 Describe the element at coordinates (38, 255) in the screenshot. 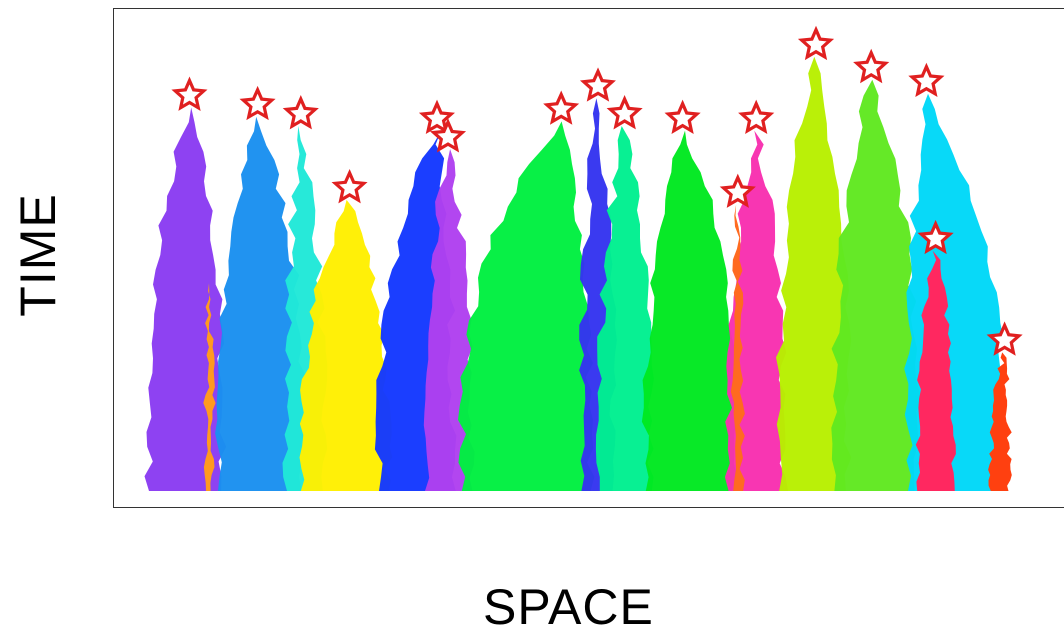

I see `y-axis-label: TIME` at that location.